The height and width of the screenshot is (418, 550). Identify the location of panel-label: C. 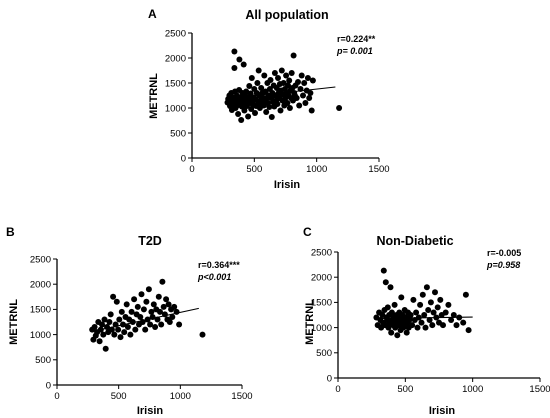
(307, 232).